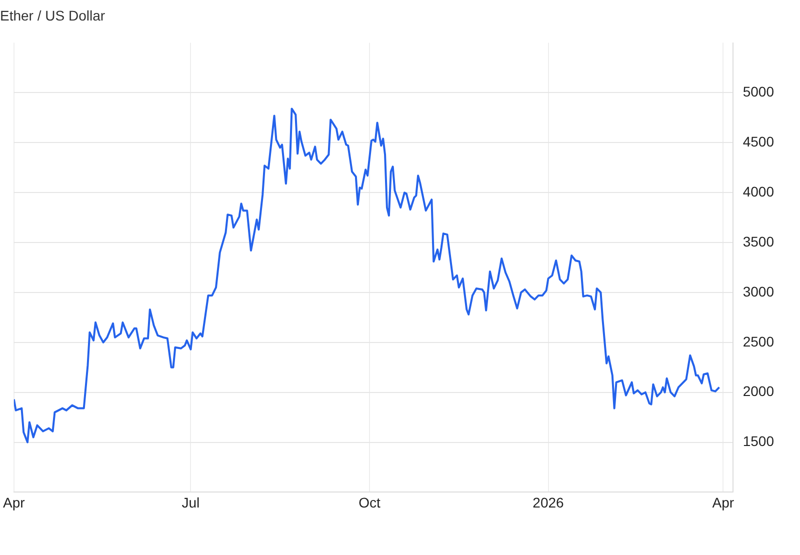 This screenshot has width=800, height=555. I want to click on x-tick-label: 2026, so click(548, 502).